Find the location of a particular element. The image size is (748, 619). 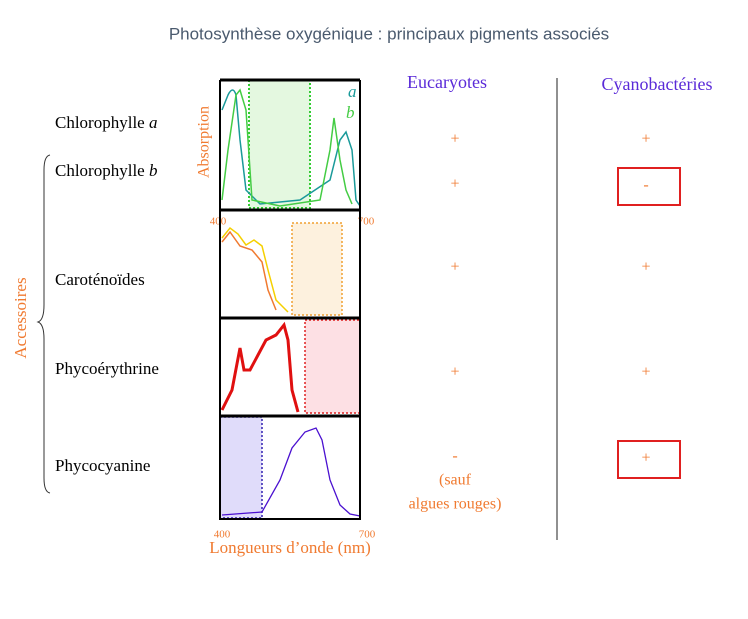

eukaryote-values: + + + + - (sauf algues rouges) is located at coordinates (455, 322).